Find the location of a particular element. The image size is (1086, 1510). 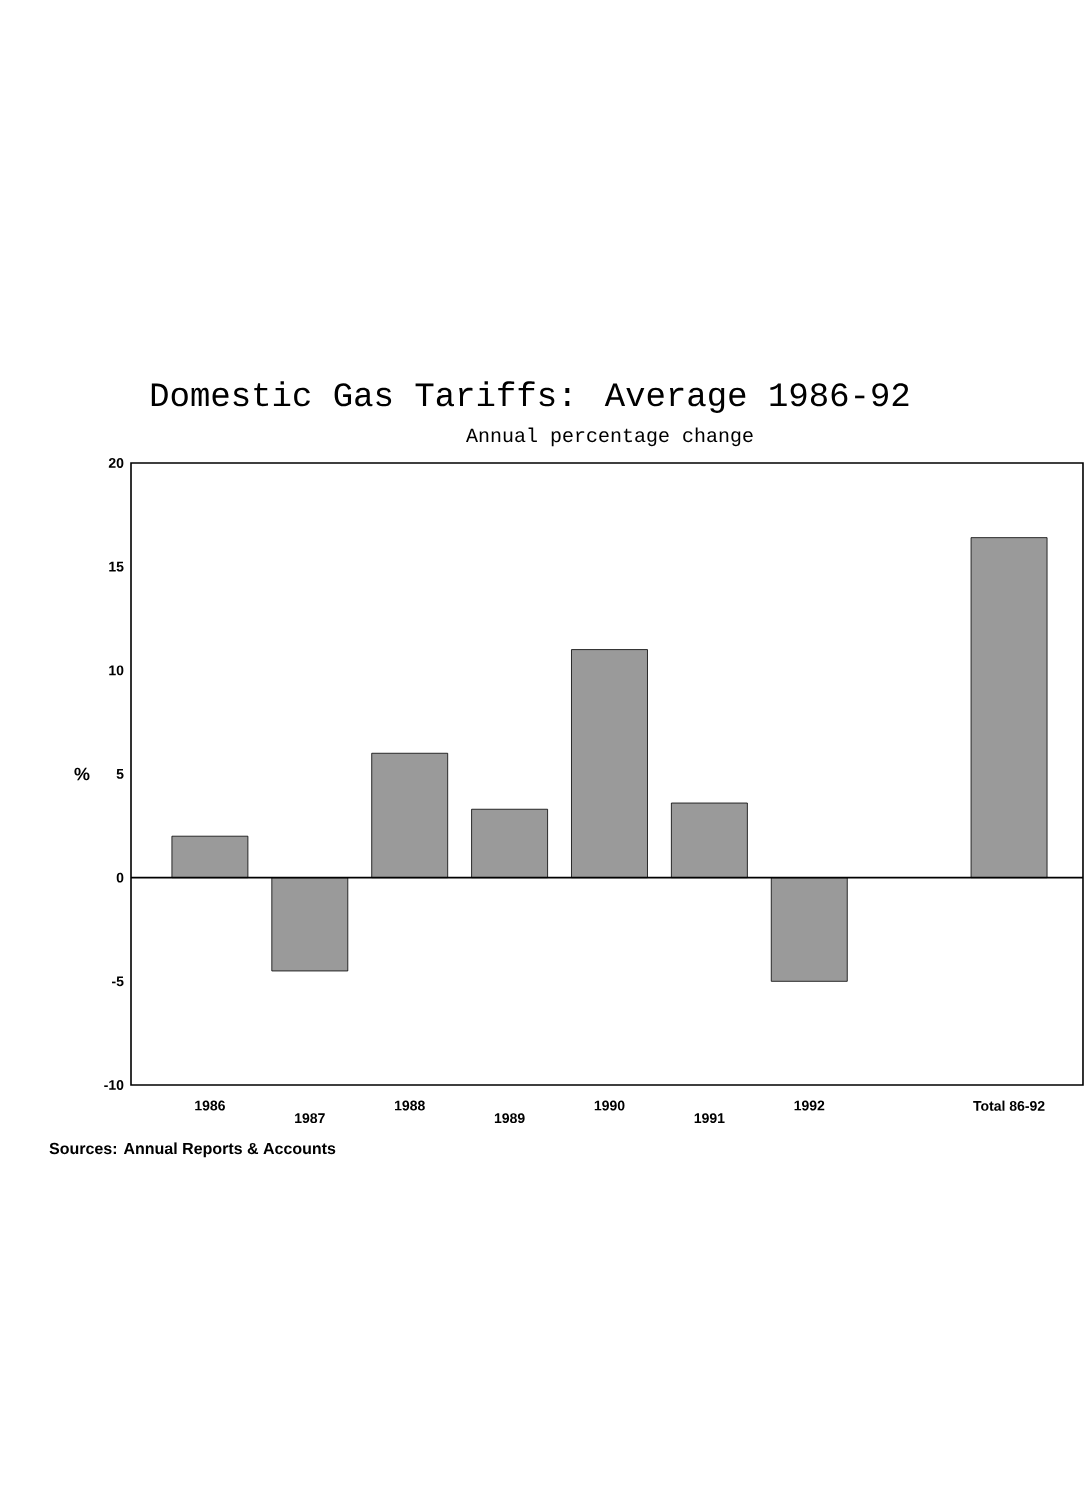

y-tick-label: 0 is located at coordinates (120, 877).